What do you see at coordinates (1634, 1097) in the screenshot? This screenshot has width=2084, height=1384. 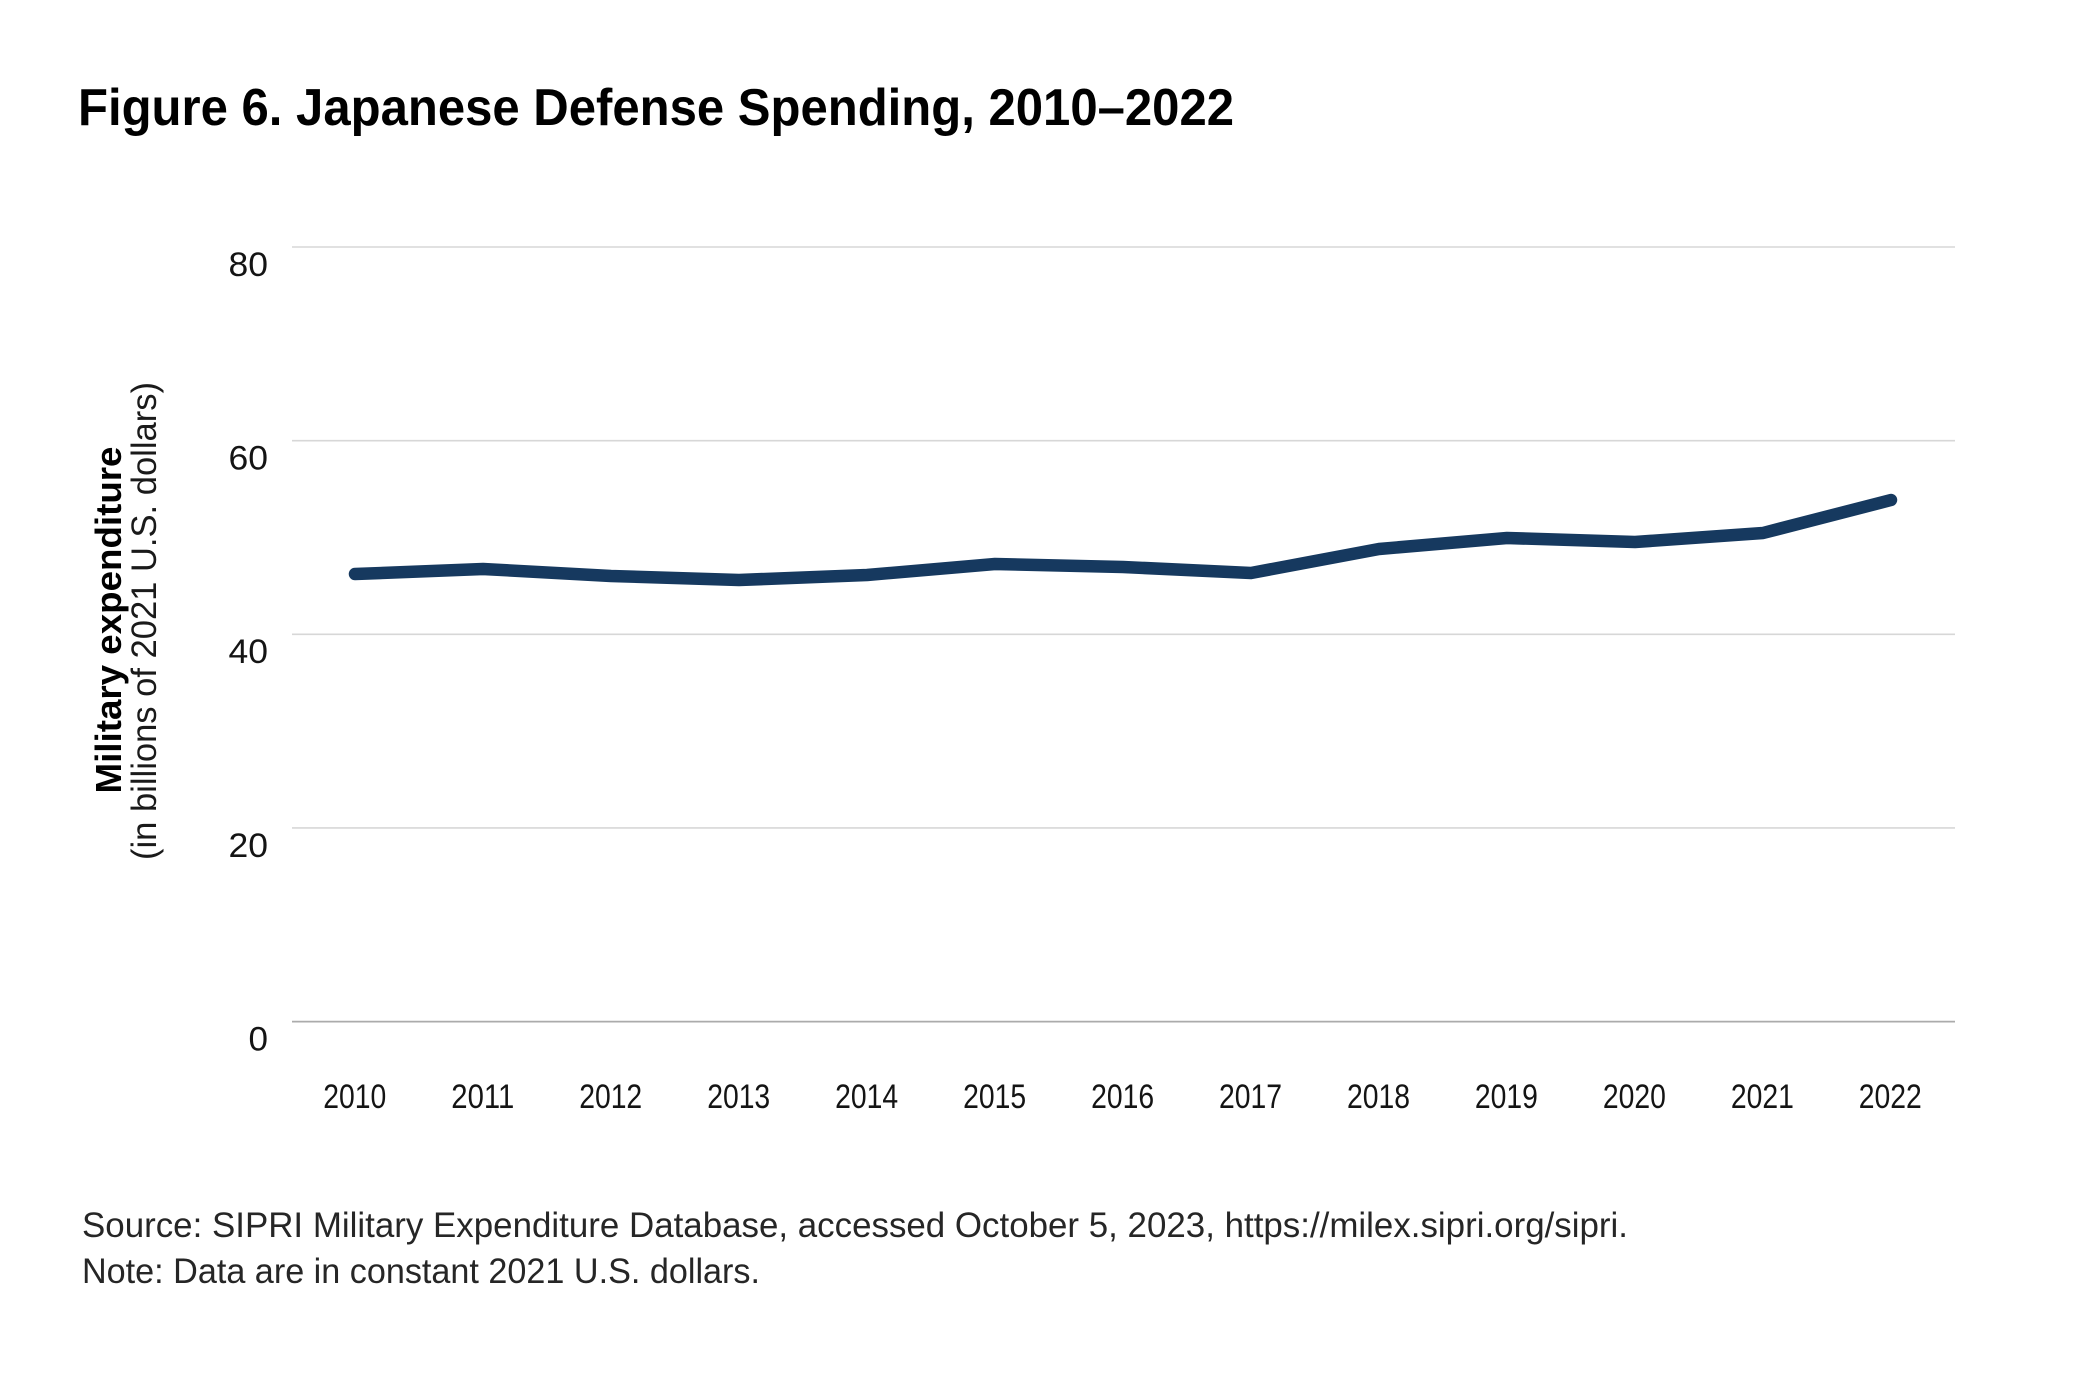 I see `svg-text: 2020` at bounding box center [1634, 1097].